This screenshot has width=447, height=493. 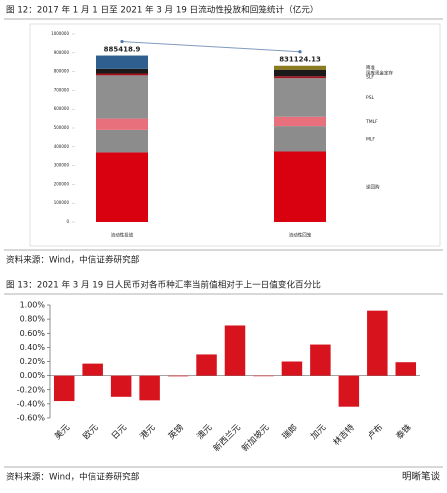 What do you see at coordinates (256, 438) in the screenshot?
I see `x-tick-label: 新加坡元` at bounding box center [256, 438].